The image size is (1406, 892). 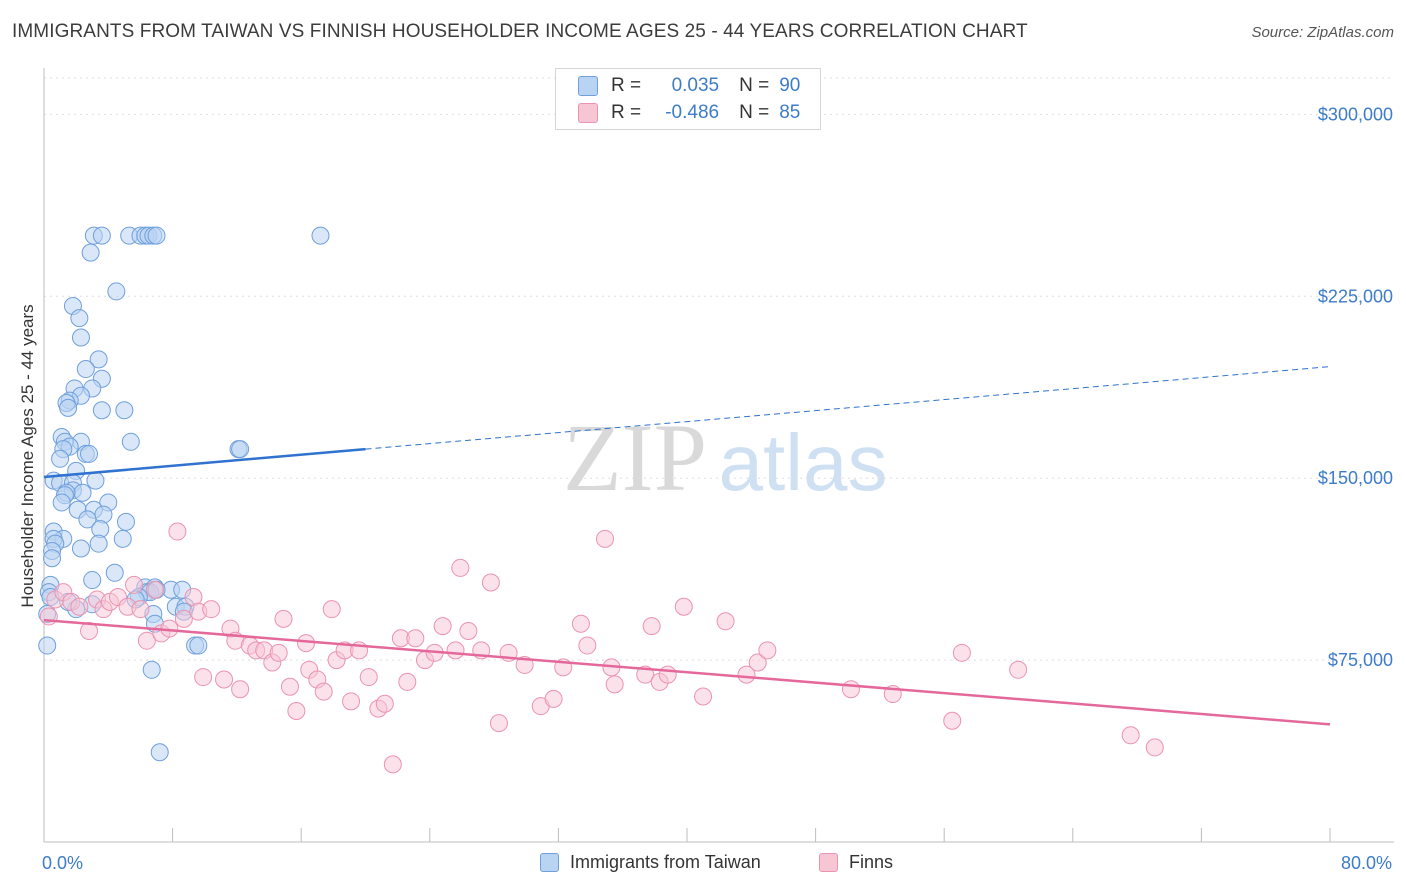 What do you see at coordinates (588, 86) in the screenshot?
I see `legend-swatch-taiwan` at bounding box center [588, 86].